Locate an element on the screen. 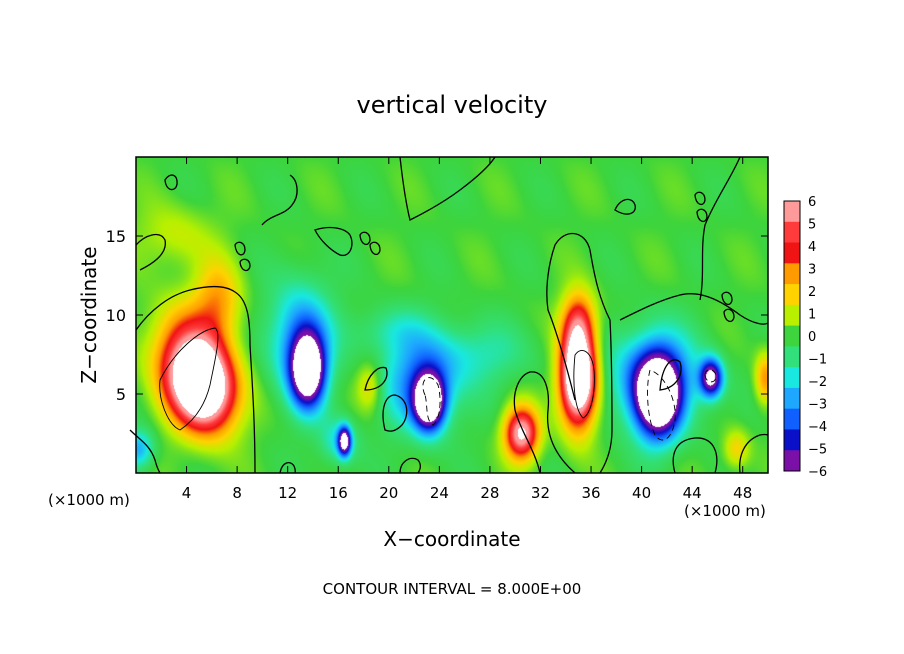  colorbar-tick-label: 1 is located at coordinates (812, 315).